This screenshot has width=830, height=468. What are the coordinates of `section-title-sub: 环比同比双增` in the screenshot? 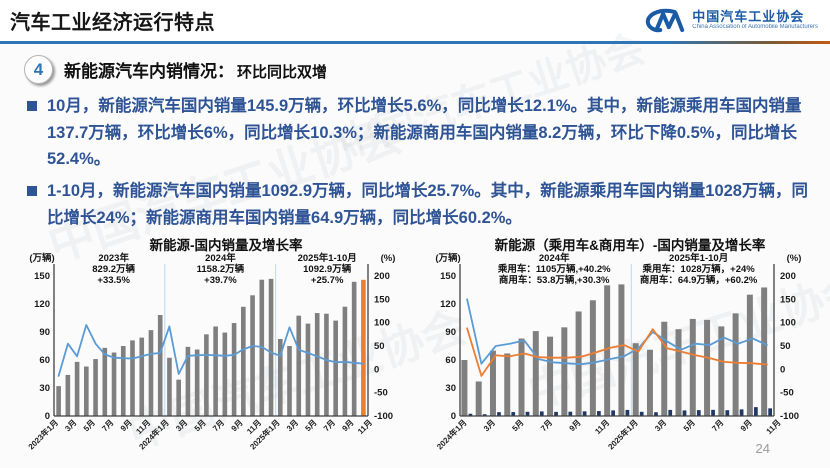 It's located at (282, 72).